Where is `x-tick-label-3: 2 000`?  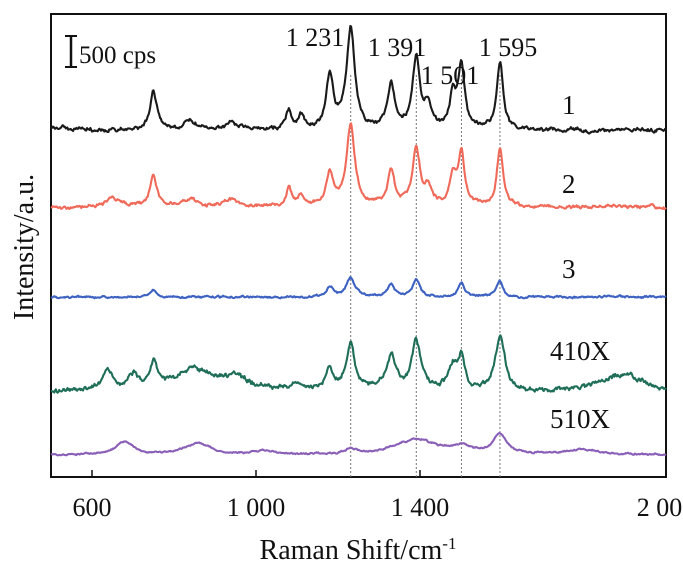 x-tick-label-3: 2 000 is located at coordinates (660, 507).